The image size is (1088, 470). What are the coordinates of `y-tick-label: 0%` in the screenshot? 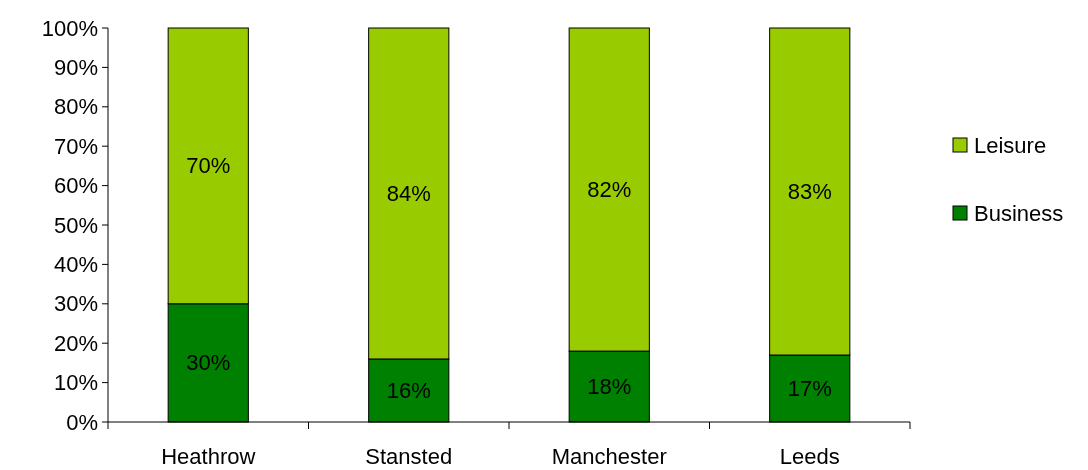 It's located at (82, 422).